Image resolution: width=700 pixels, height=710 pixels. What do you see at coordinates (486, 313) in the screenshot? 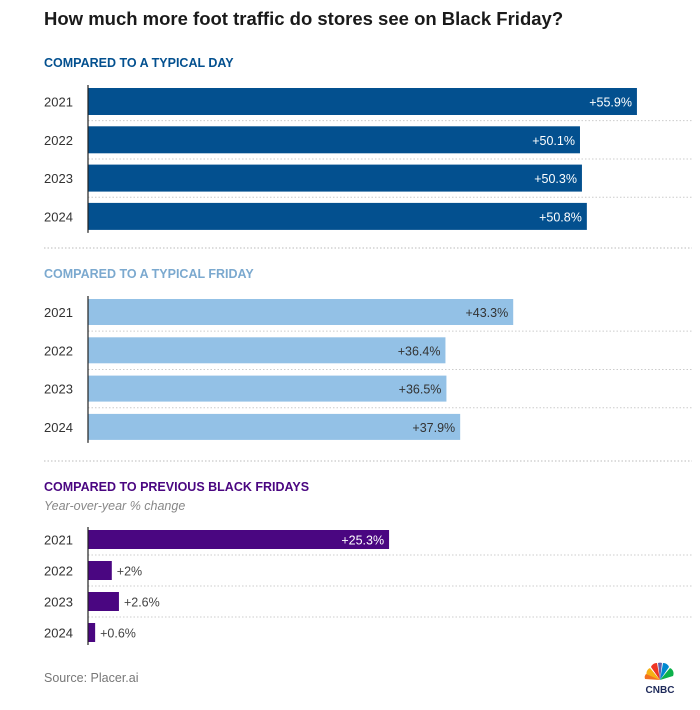
I see `data-label: +43.3%` at bounding box center [486, 313].